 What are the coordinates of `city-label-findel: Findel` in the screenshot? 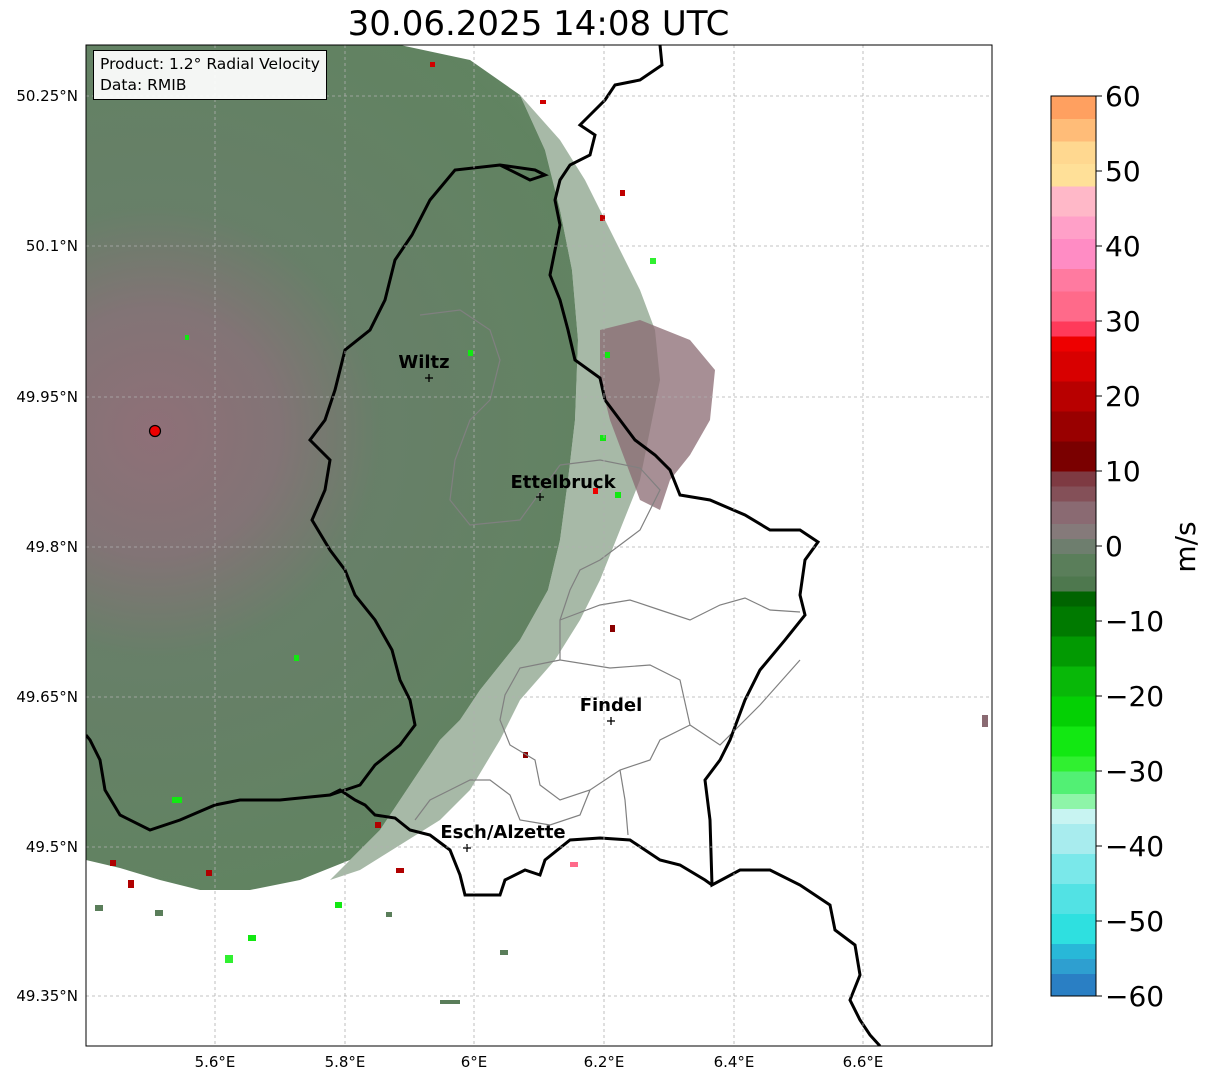 It's located at (611, 705).